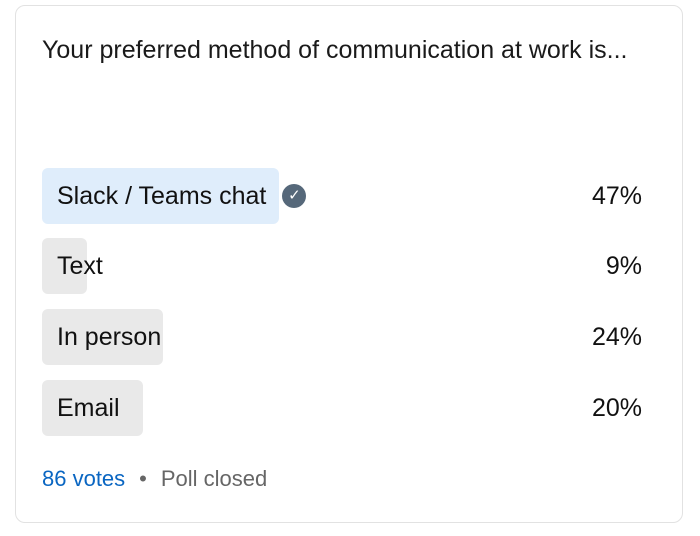 Image resolution: width=700 pixels, height=536 pixels. Describe the element at coordinates (616, 337) in the screenshot. I see `option-percent: 24%` at that location.